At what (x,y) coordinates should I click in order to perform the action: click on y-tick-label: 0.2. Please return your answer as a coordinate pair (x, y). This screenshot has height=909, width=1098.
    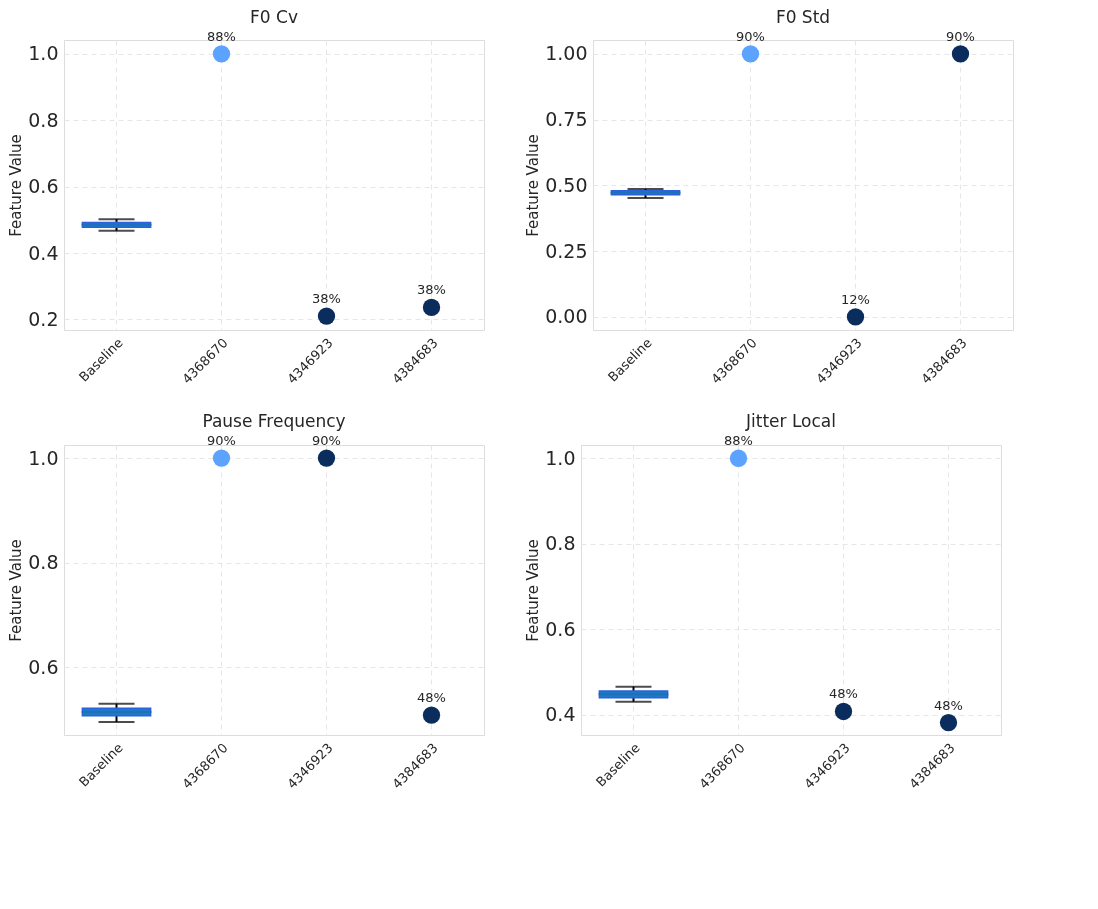
    Looking at the image, I should click on (43, 318).